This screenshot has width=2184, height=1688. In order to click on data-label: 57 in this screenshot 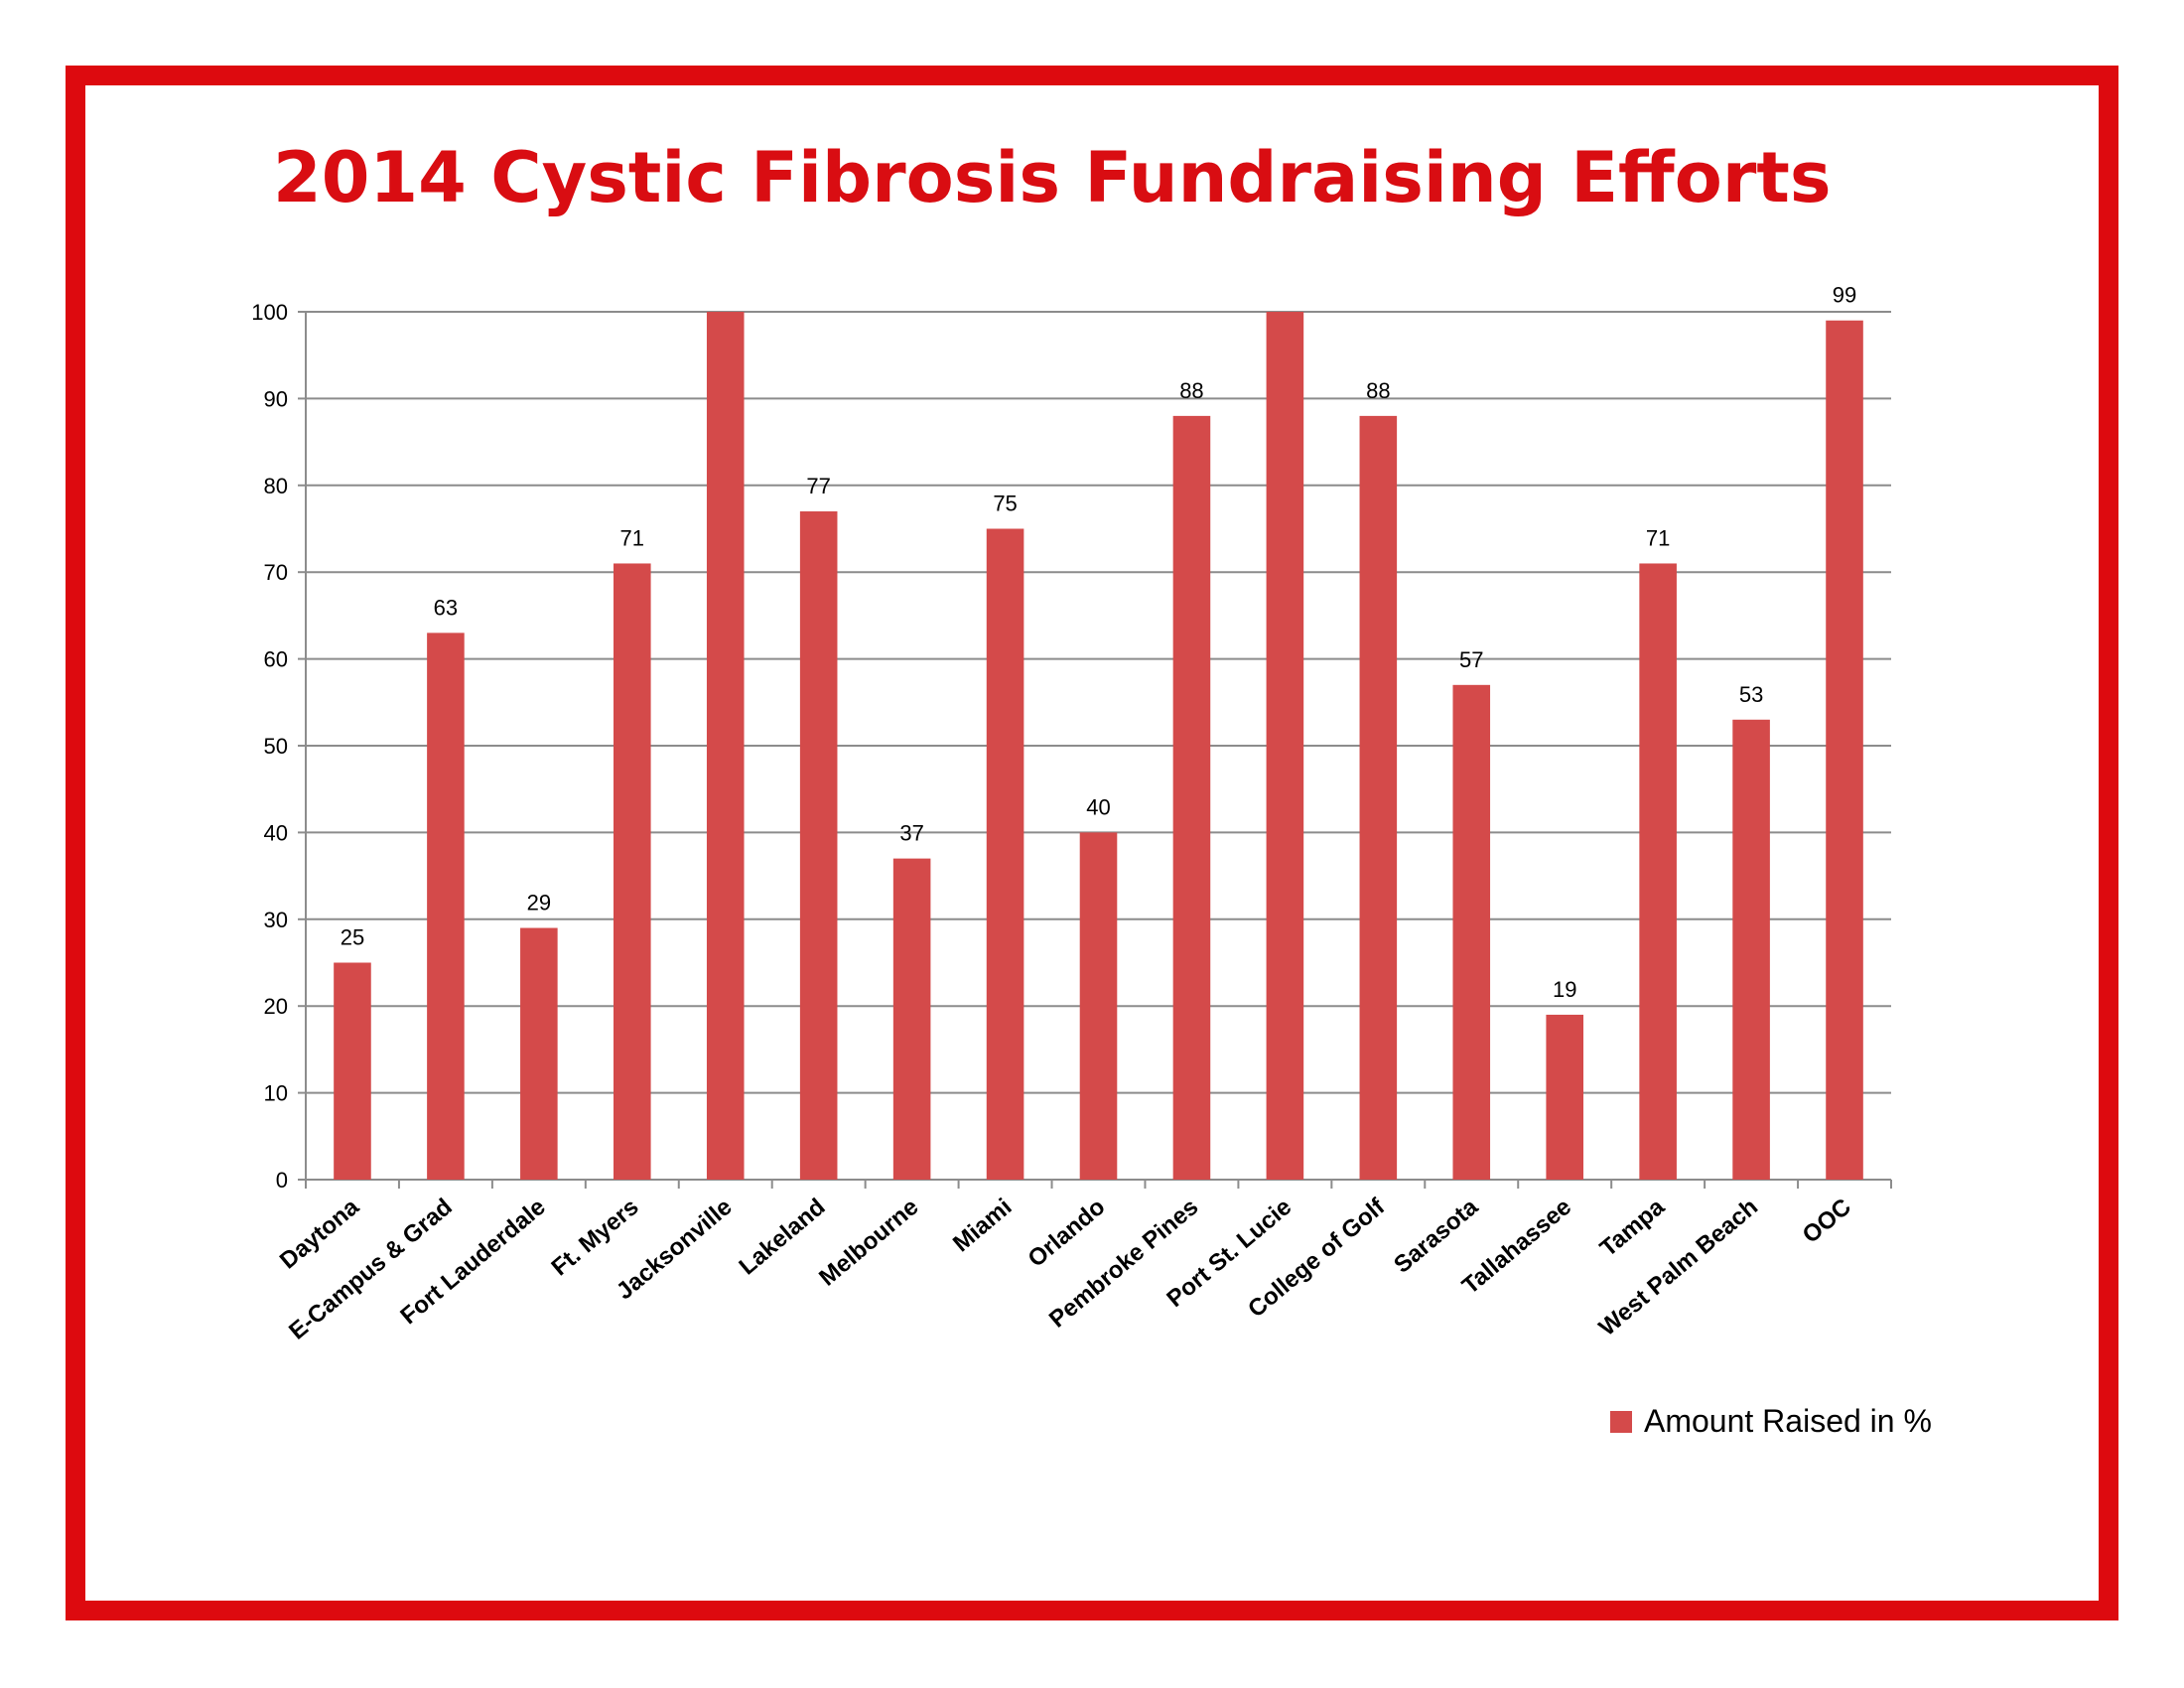, I will do `click(1471, 659)`.